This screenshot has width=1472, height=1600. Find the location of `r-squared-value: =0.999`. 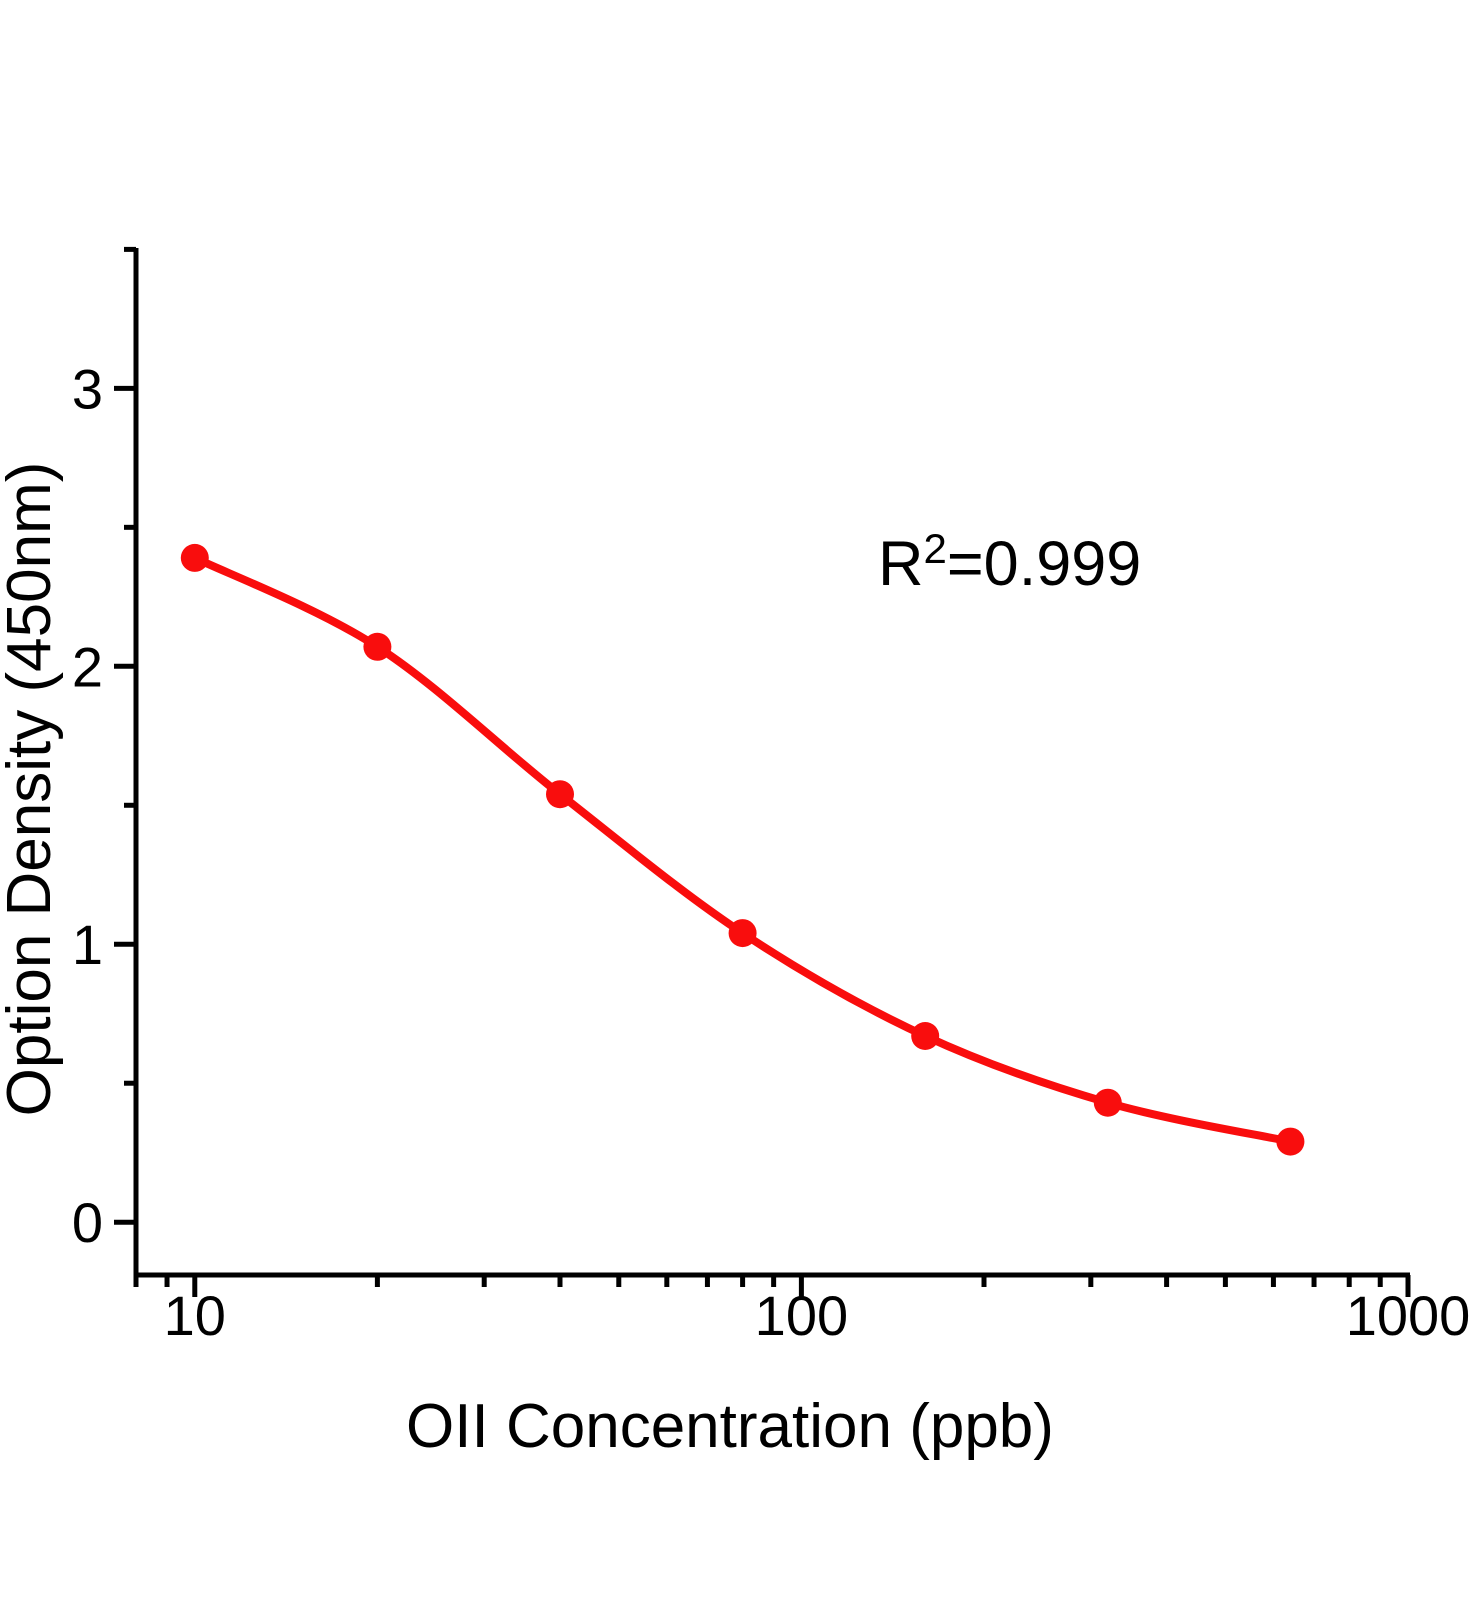

r-squared-value: =0.999 is located at coordinates (1044, 564).